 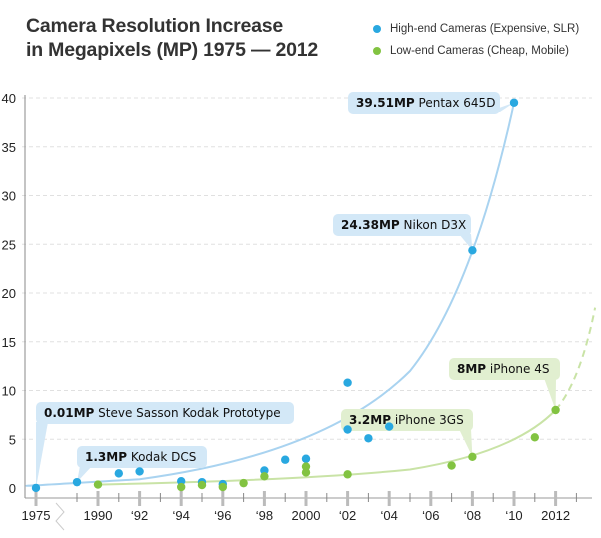 What do you see at coordinates (430, 515) in the screenshot?
I see `x-tick-label: ‘06` at bounding box center [430, 515].